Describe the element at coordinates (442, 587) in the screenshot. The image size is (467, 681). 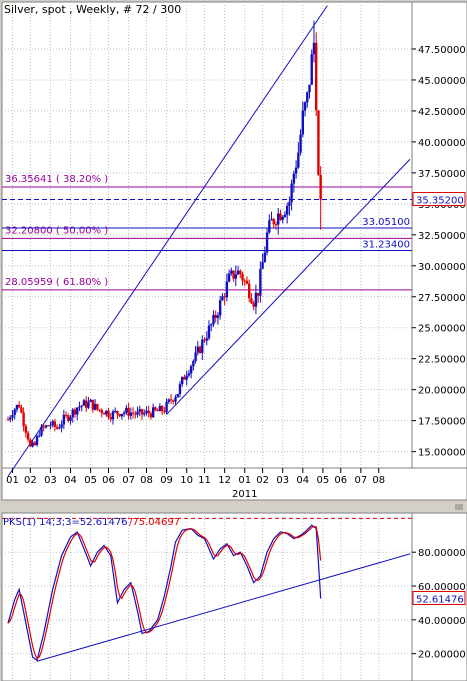
I see `osc-tick-label: 60.00000` at that location.